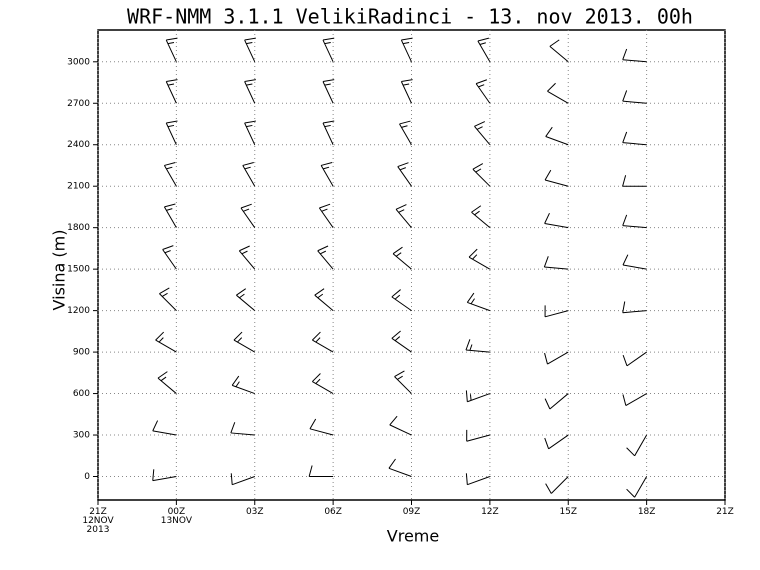 Image resolution: width=760 pixels, height=570 pixels. I want to click on y-tick-label: 1500, so click(78, 270).